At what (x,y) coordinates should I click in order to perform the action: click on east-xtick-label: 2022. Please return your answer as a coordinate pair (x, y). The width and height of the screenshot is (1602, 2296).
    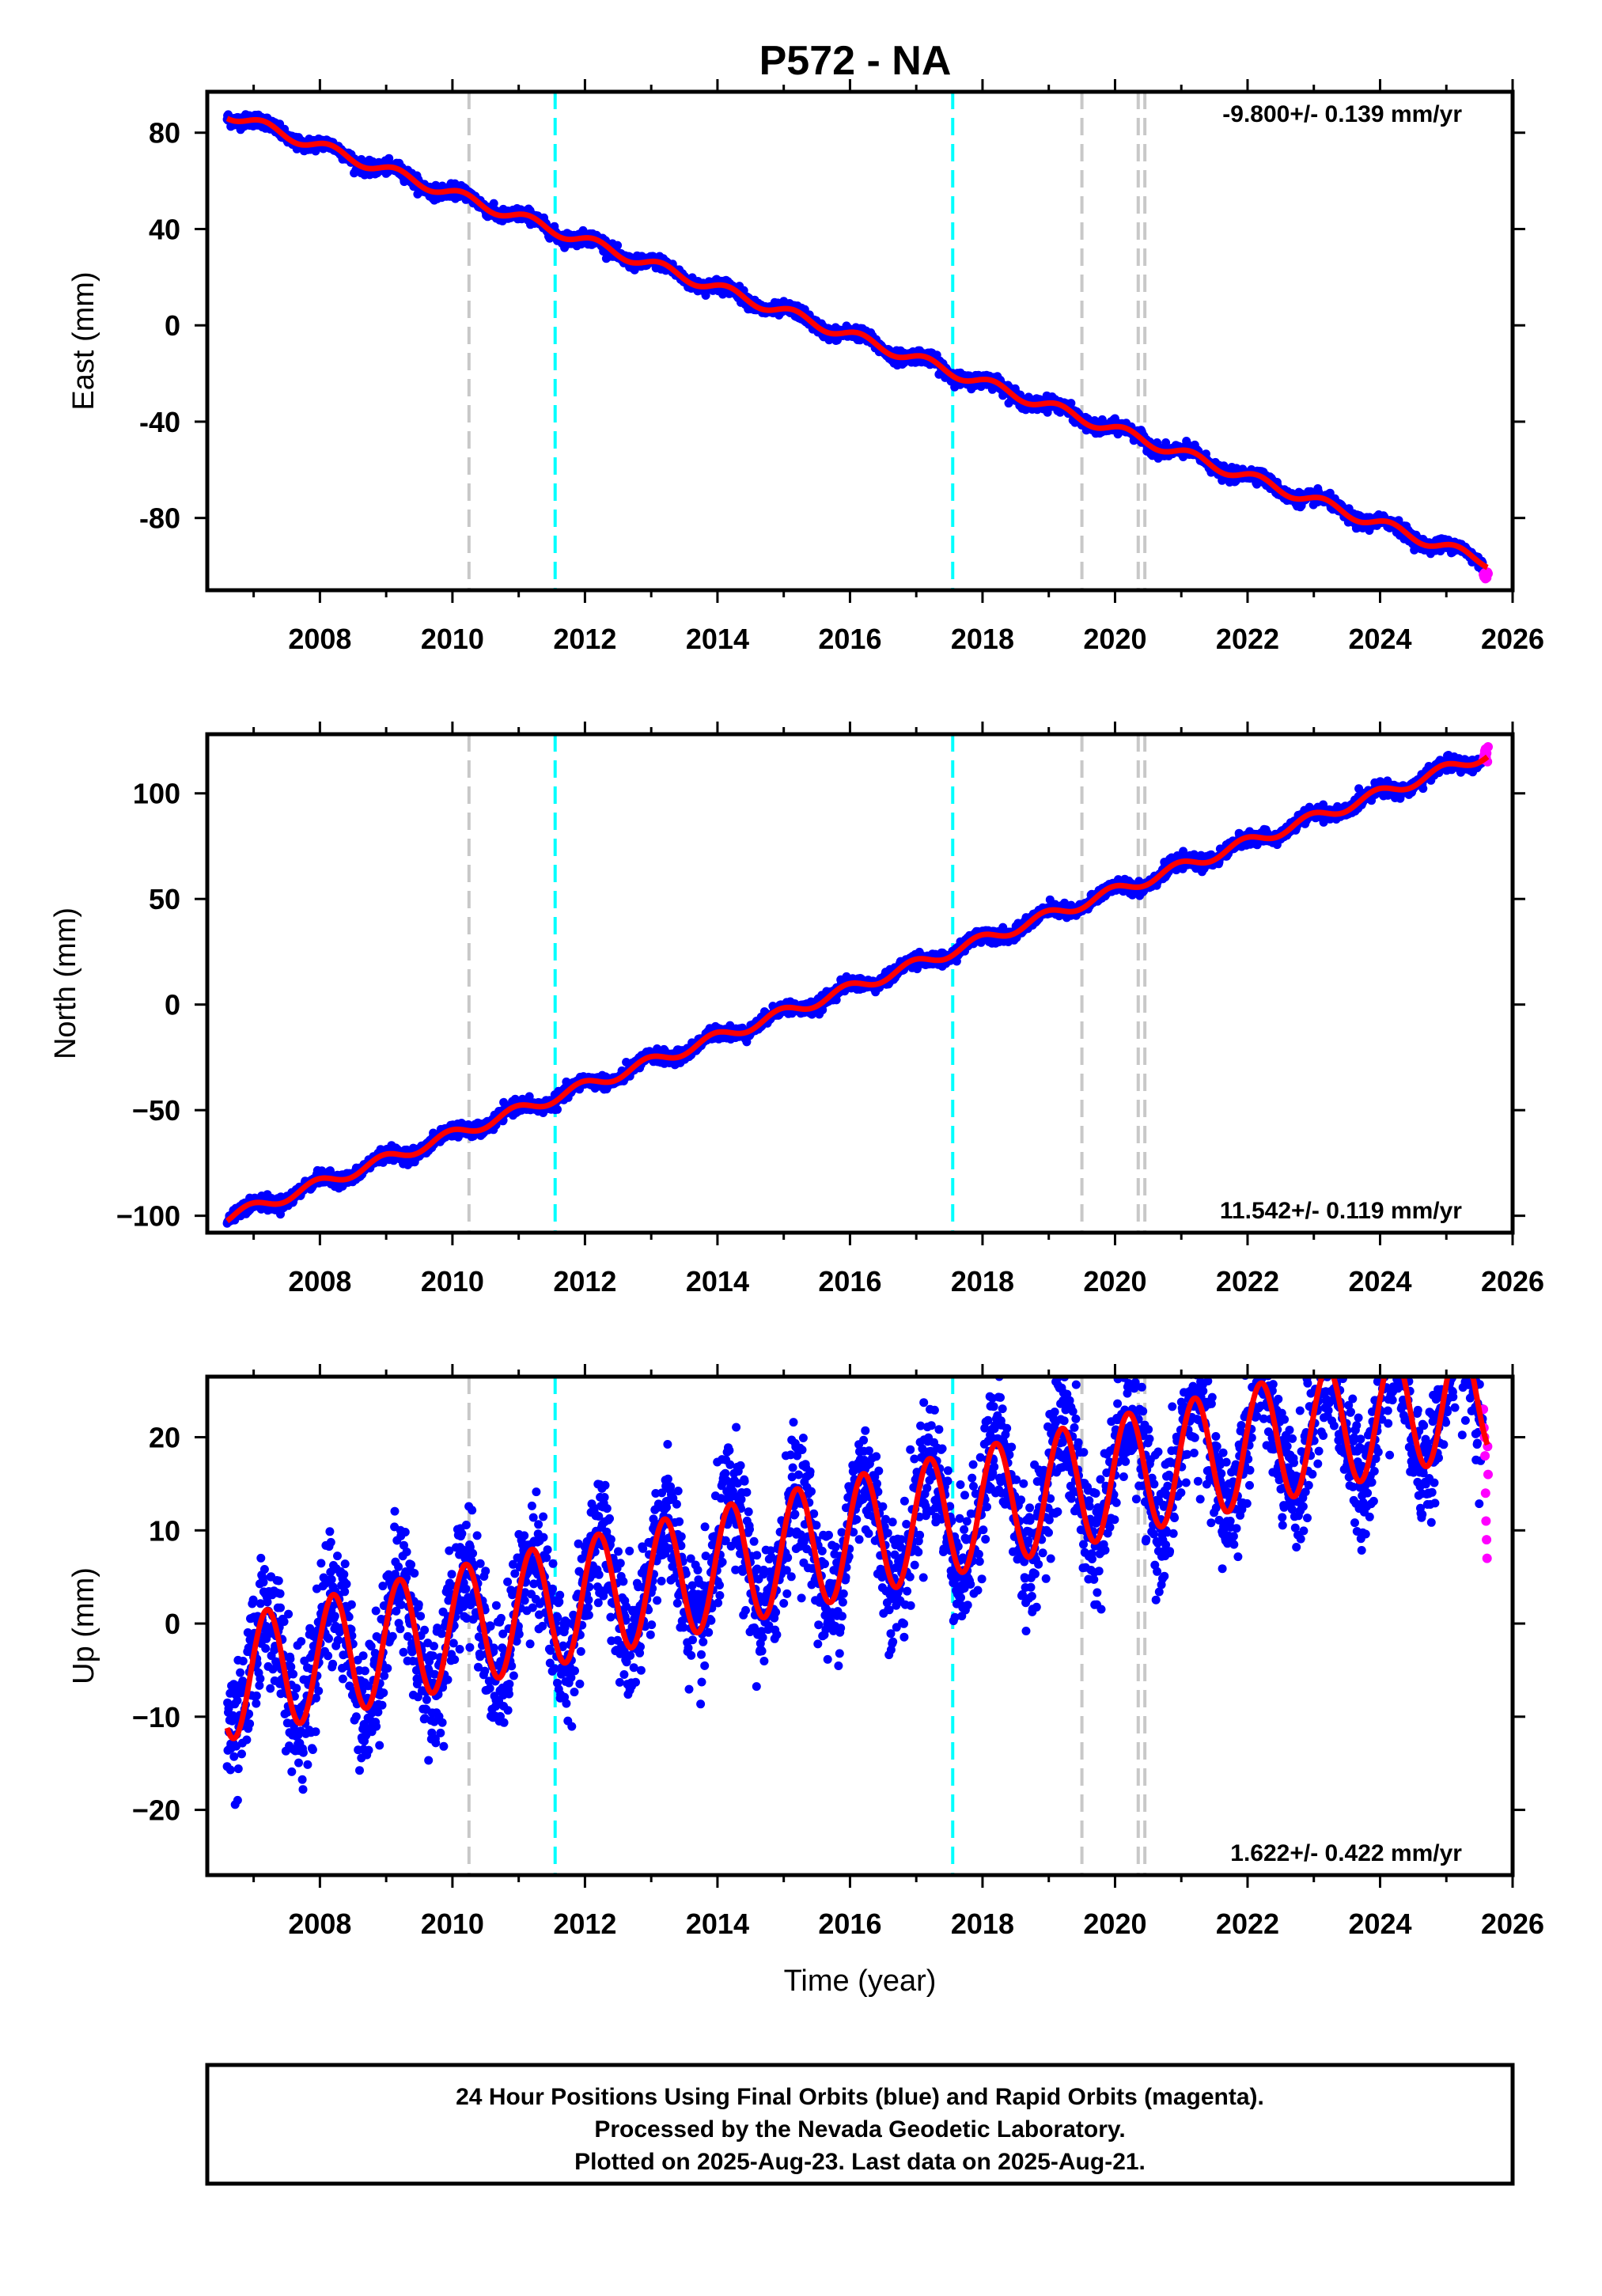
    Looking at the image, I should click on (1247, 639).